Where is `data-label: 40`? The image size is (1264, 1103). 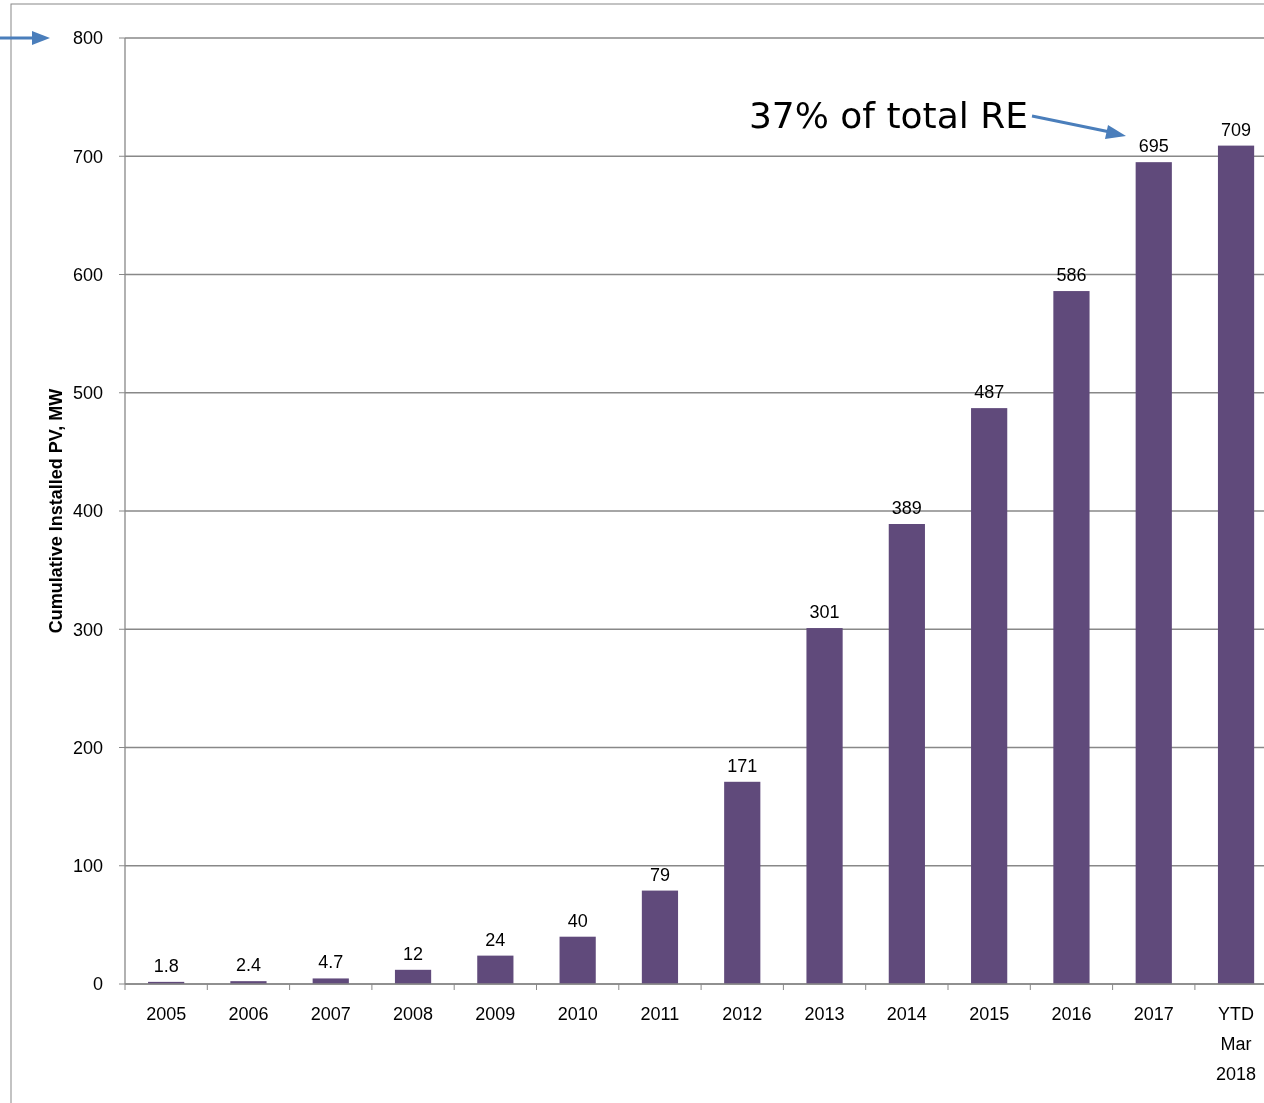
data-label: 40 is located at coordinates (577, 920).